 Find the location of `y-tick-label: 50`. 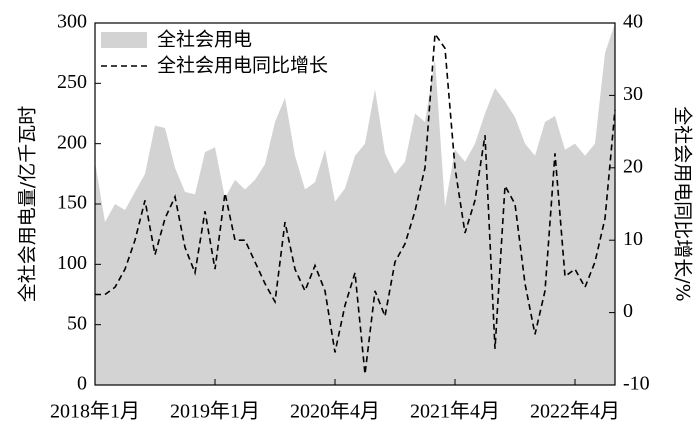

y-tick-label: 50 is located at coordinates (77, 323).